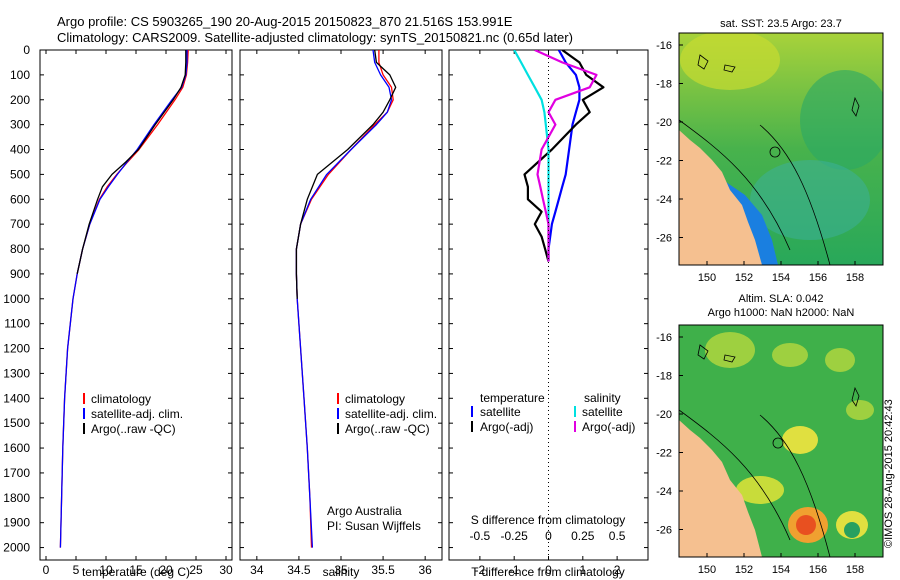 The height and width of the screenshot is (580, 900). Describe the element at coordinates (20, 249) in the screenshot. I see `depth-tick-label: 800` at that location.